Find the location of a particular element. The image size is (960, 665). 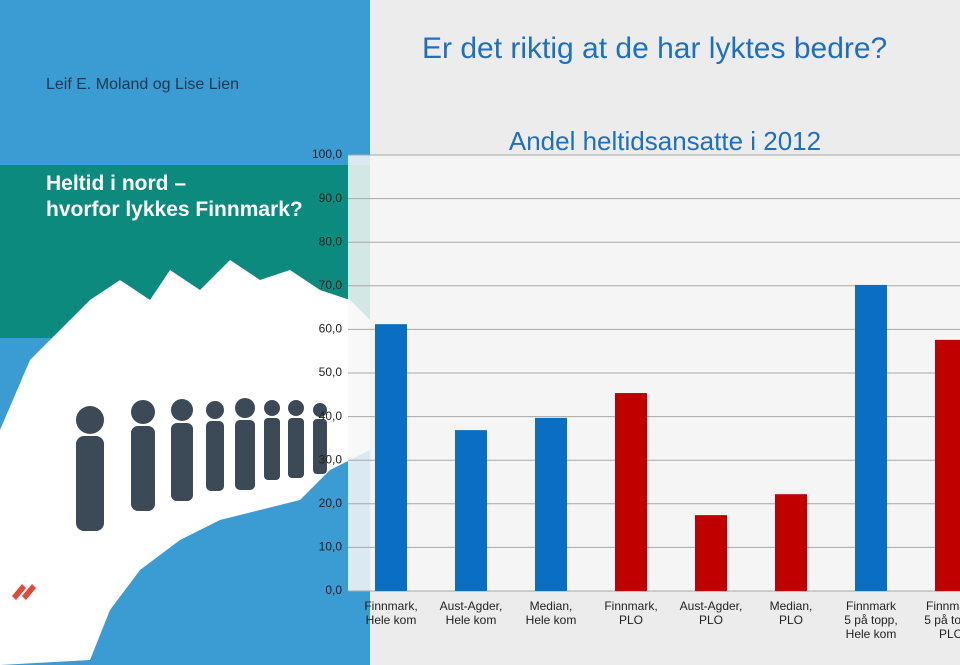

y-tick-label: 60,0 is located at coordinates (331, 329).